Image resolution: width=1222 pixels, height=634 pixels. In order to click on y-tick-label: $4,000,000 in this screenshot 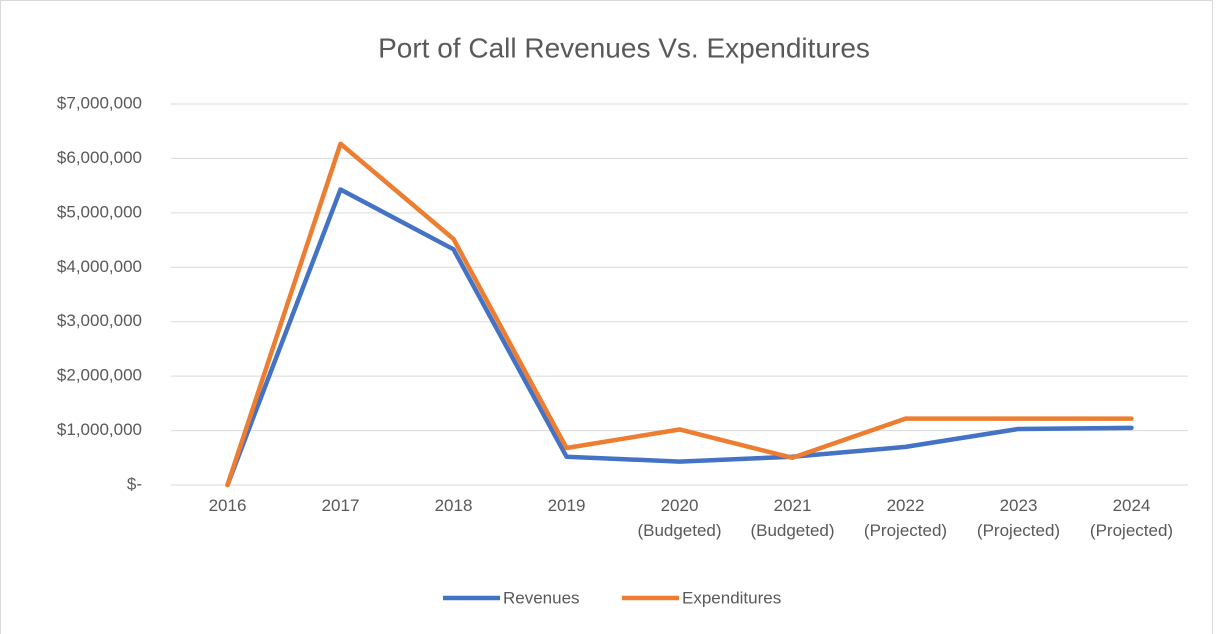, I will do `click(99, 266)`.